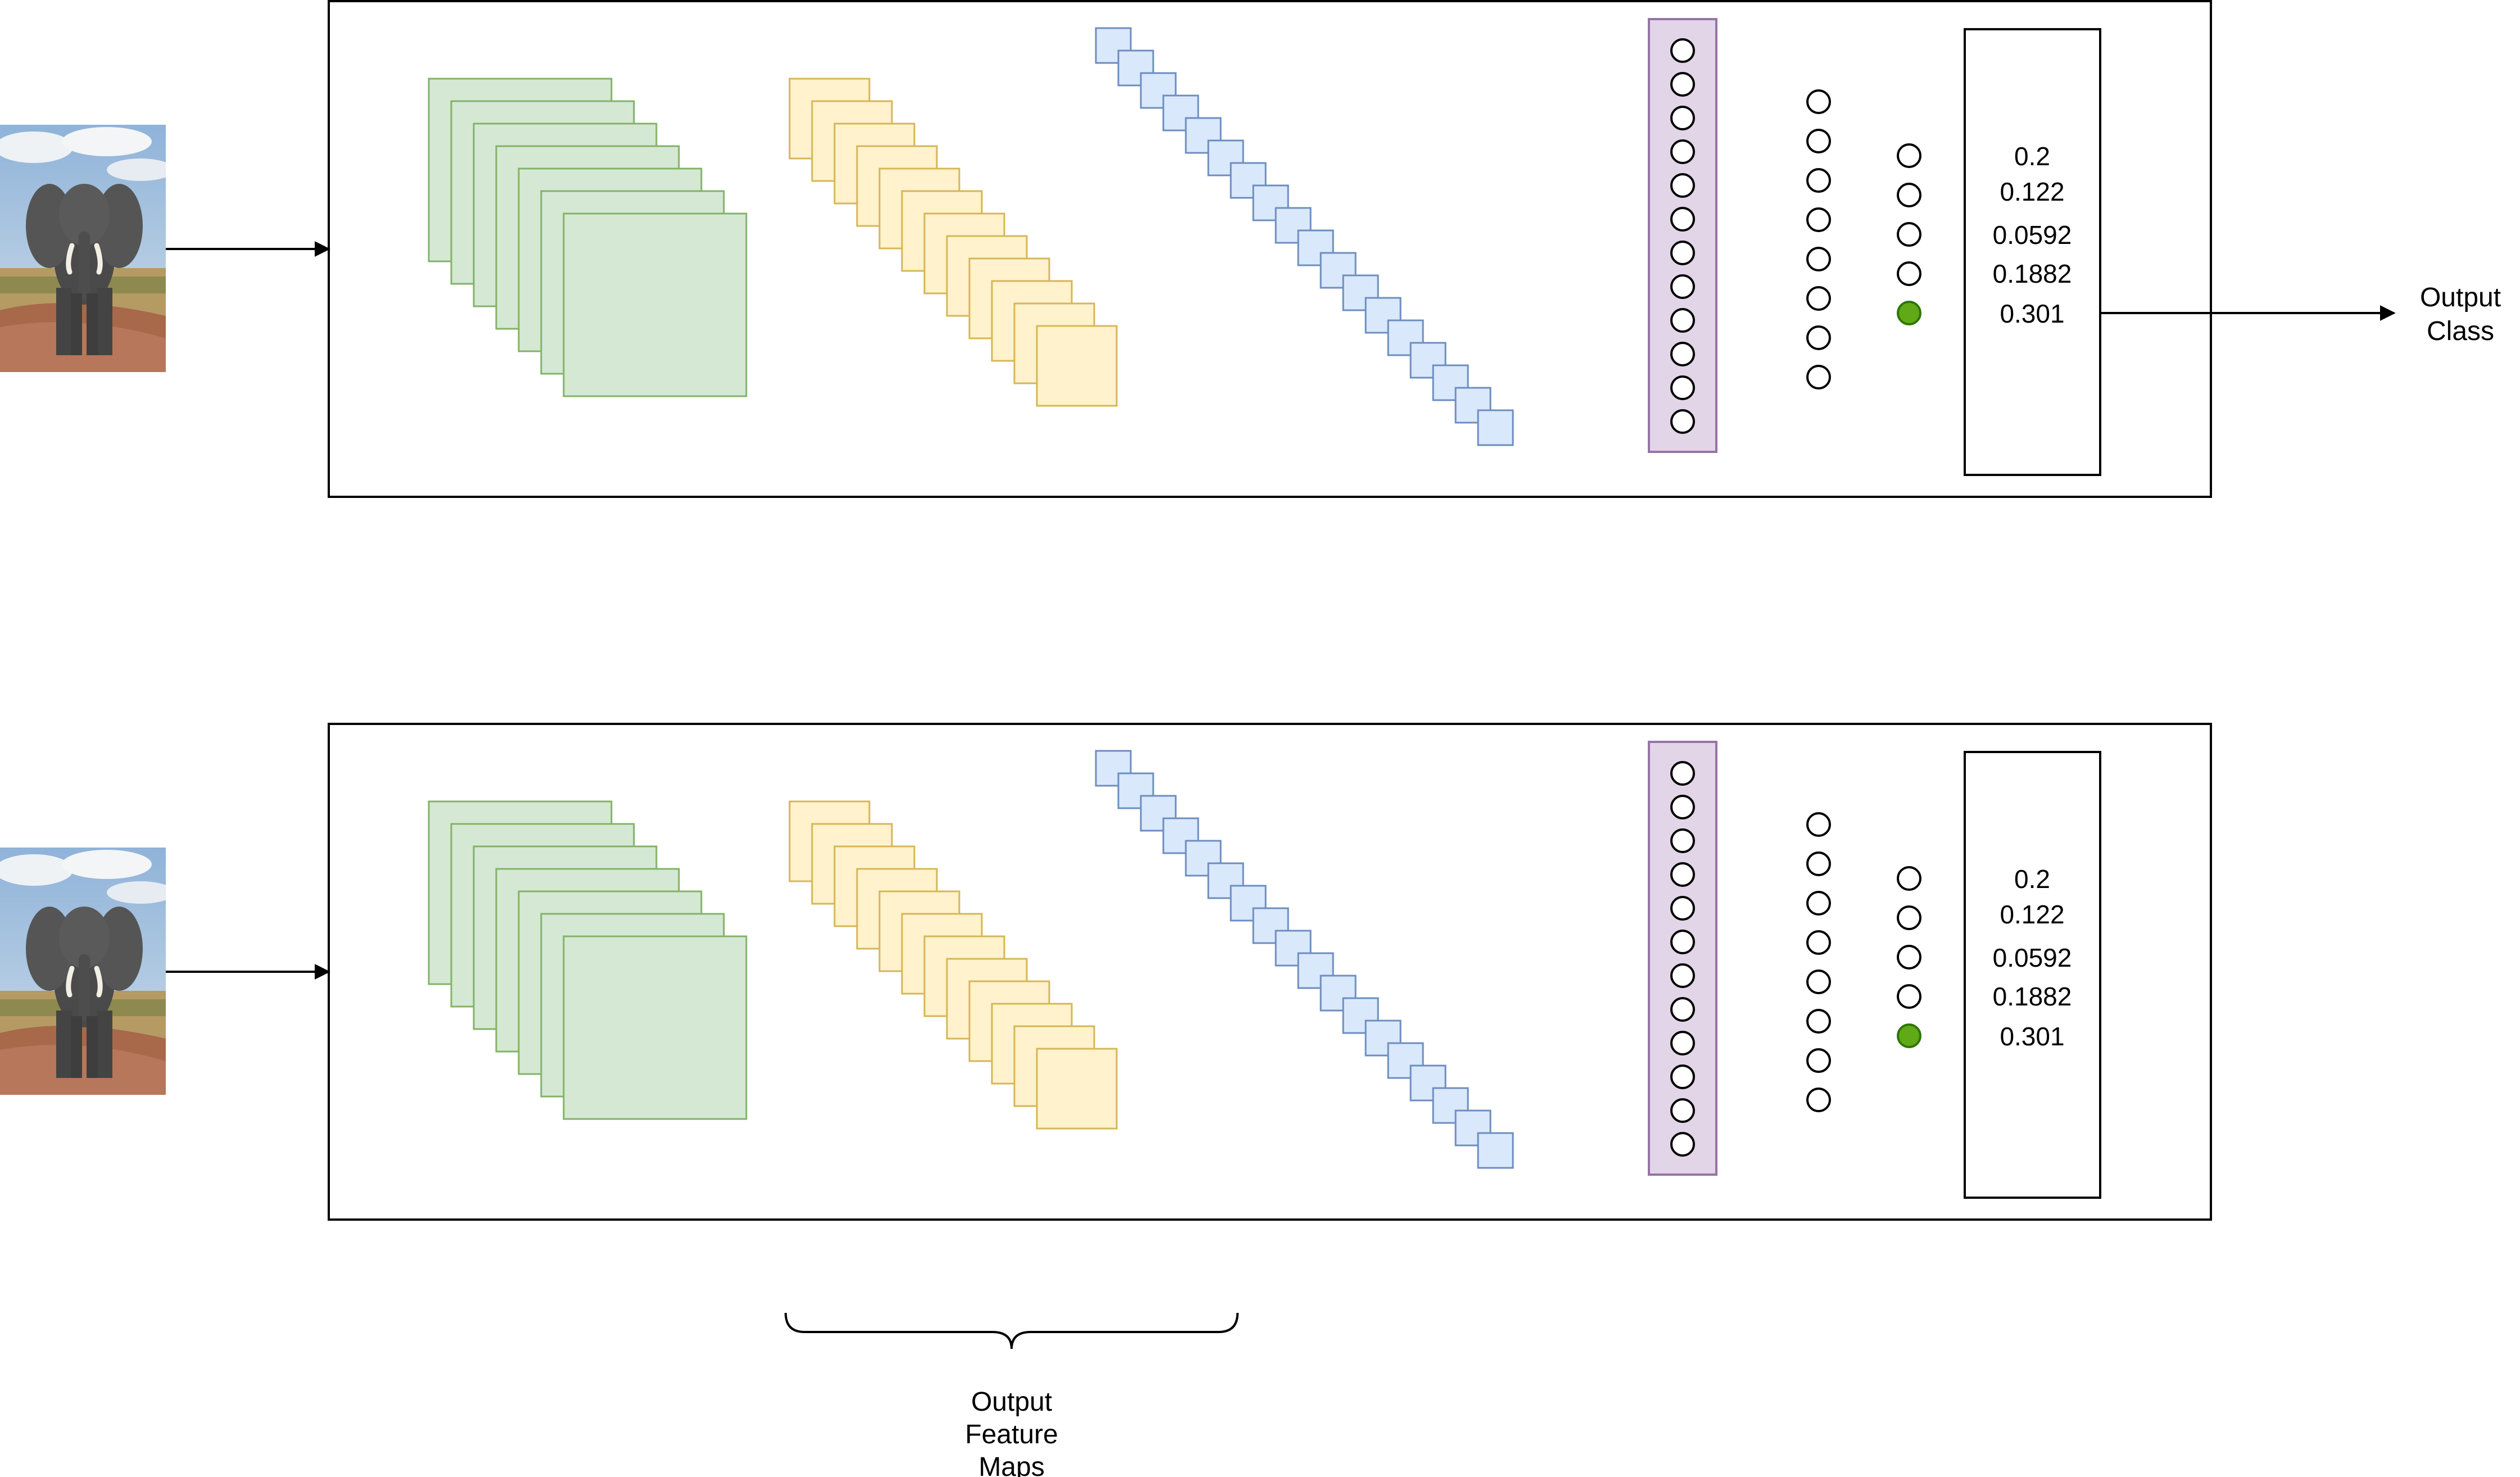  I want to click on output-class-label: Output, so click(2460, 297).